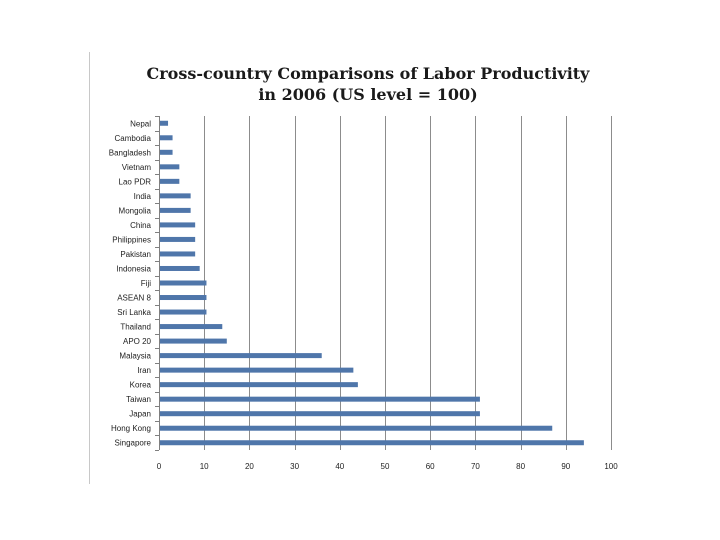 The height and width of the screenshot is (540, 720). What do you see at coordinates (134, 312) in the screenshot?
I see `category-label: Sri Lanka` at bounding box center [134, 312].